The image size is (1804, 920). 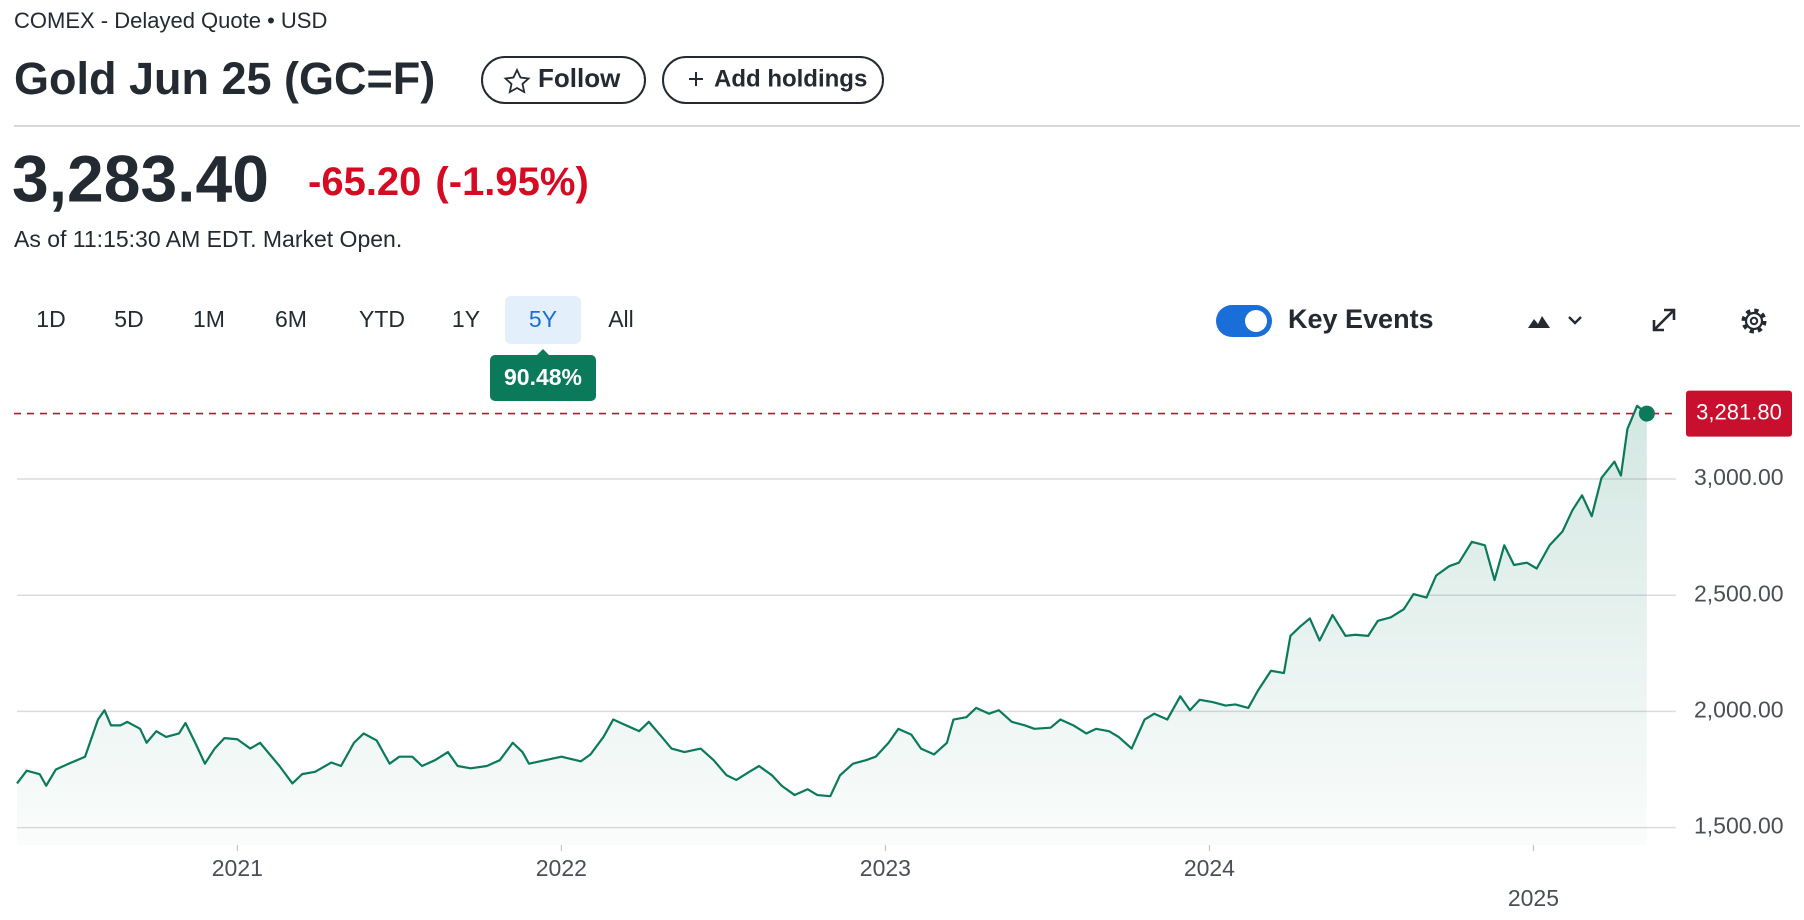 I want to click on plus-icon, so click(x=696, y=79).